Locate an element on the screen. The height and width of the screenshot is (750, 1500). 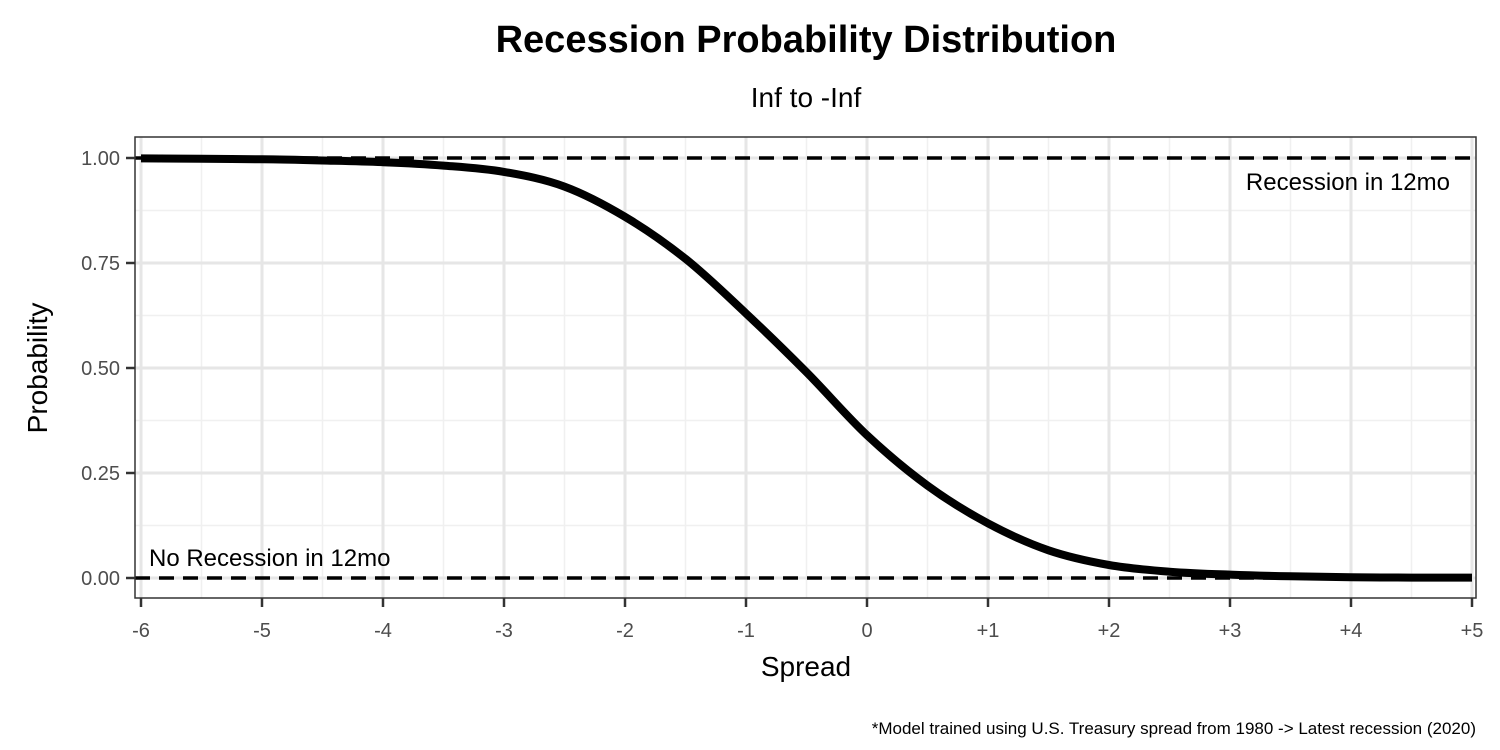
y-tick-label: 0.75 is located at coordinates (100, 264).